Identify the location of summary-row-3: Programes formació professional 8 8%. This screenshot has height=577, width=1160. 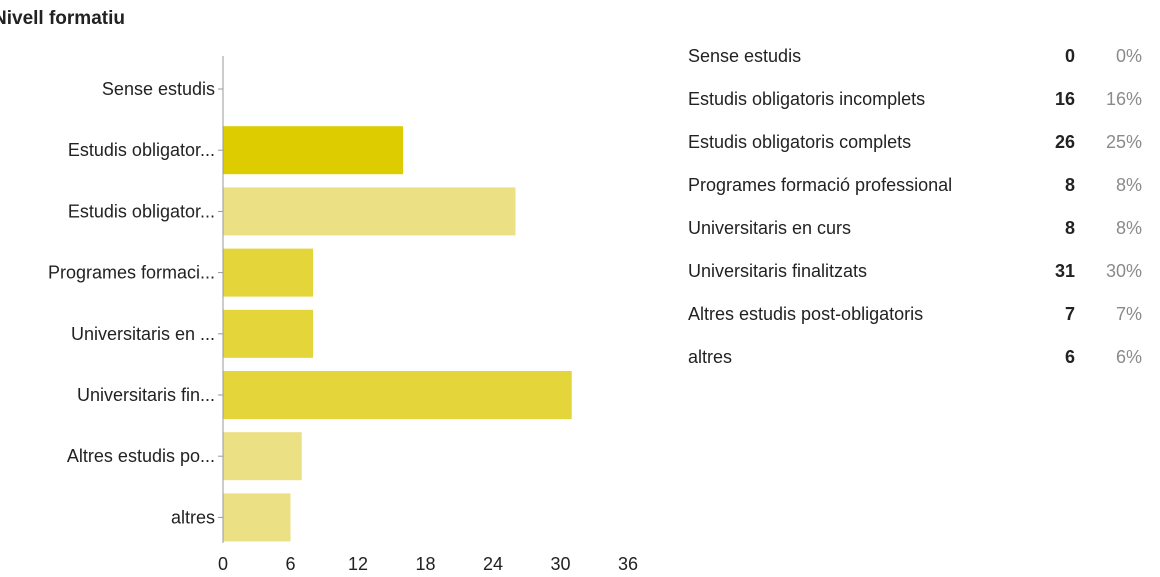
(915, 185).